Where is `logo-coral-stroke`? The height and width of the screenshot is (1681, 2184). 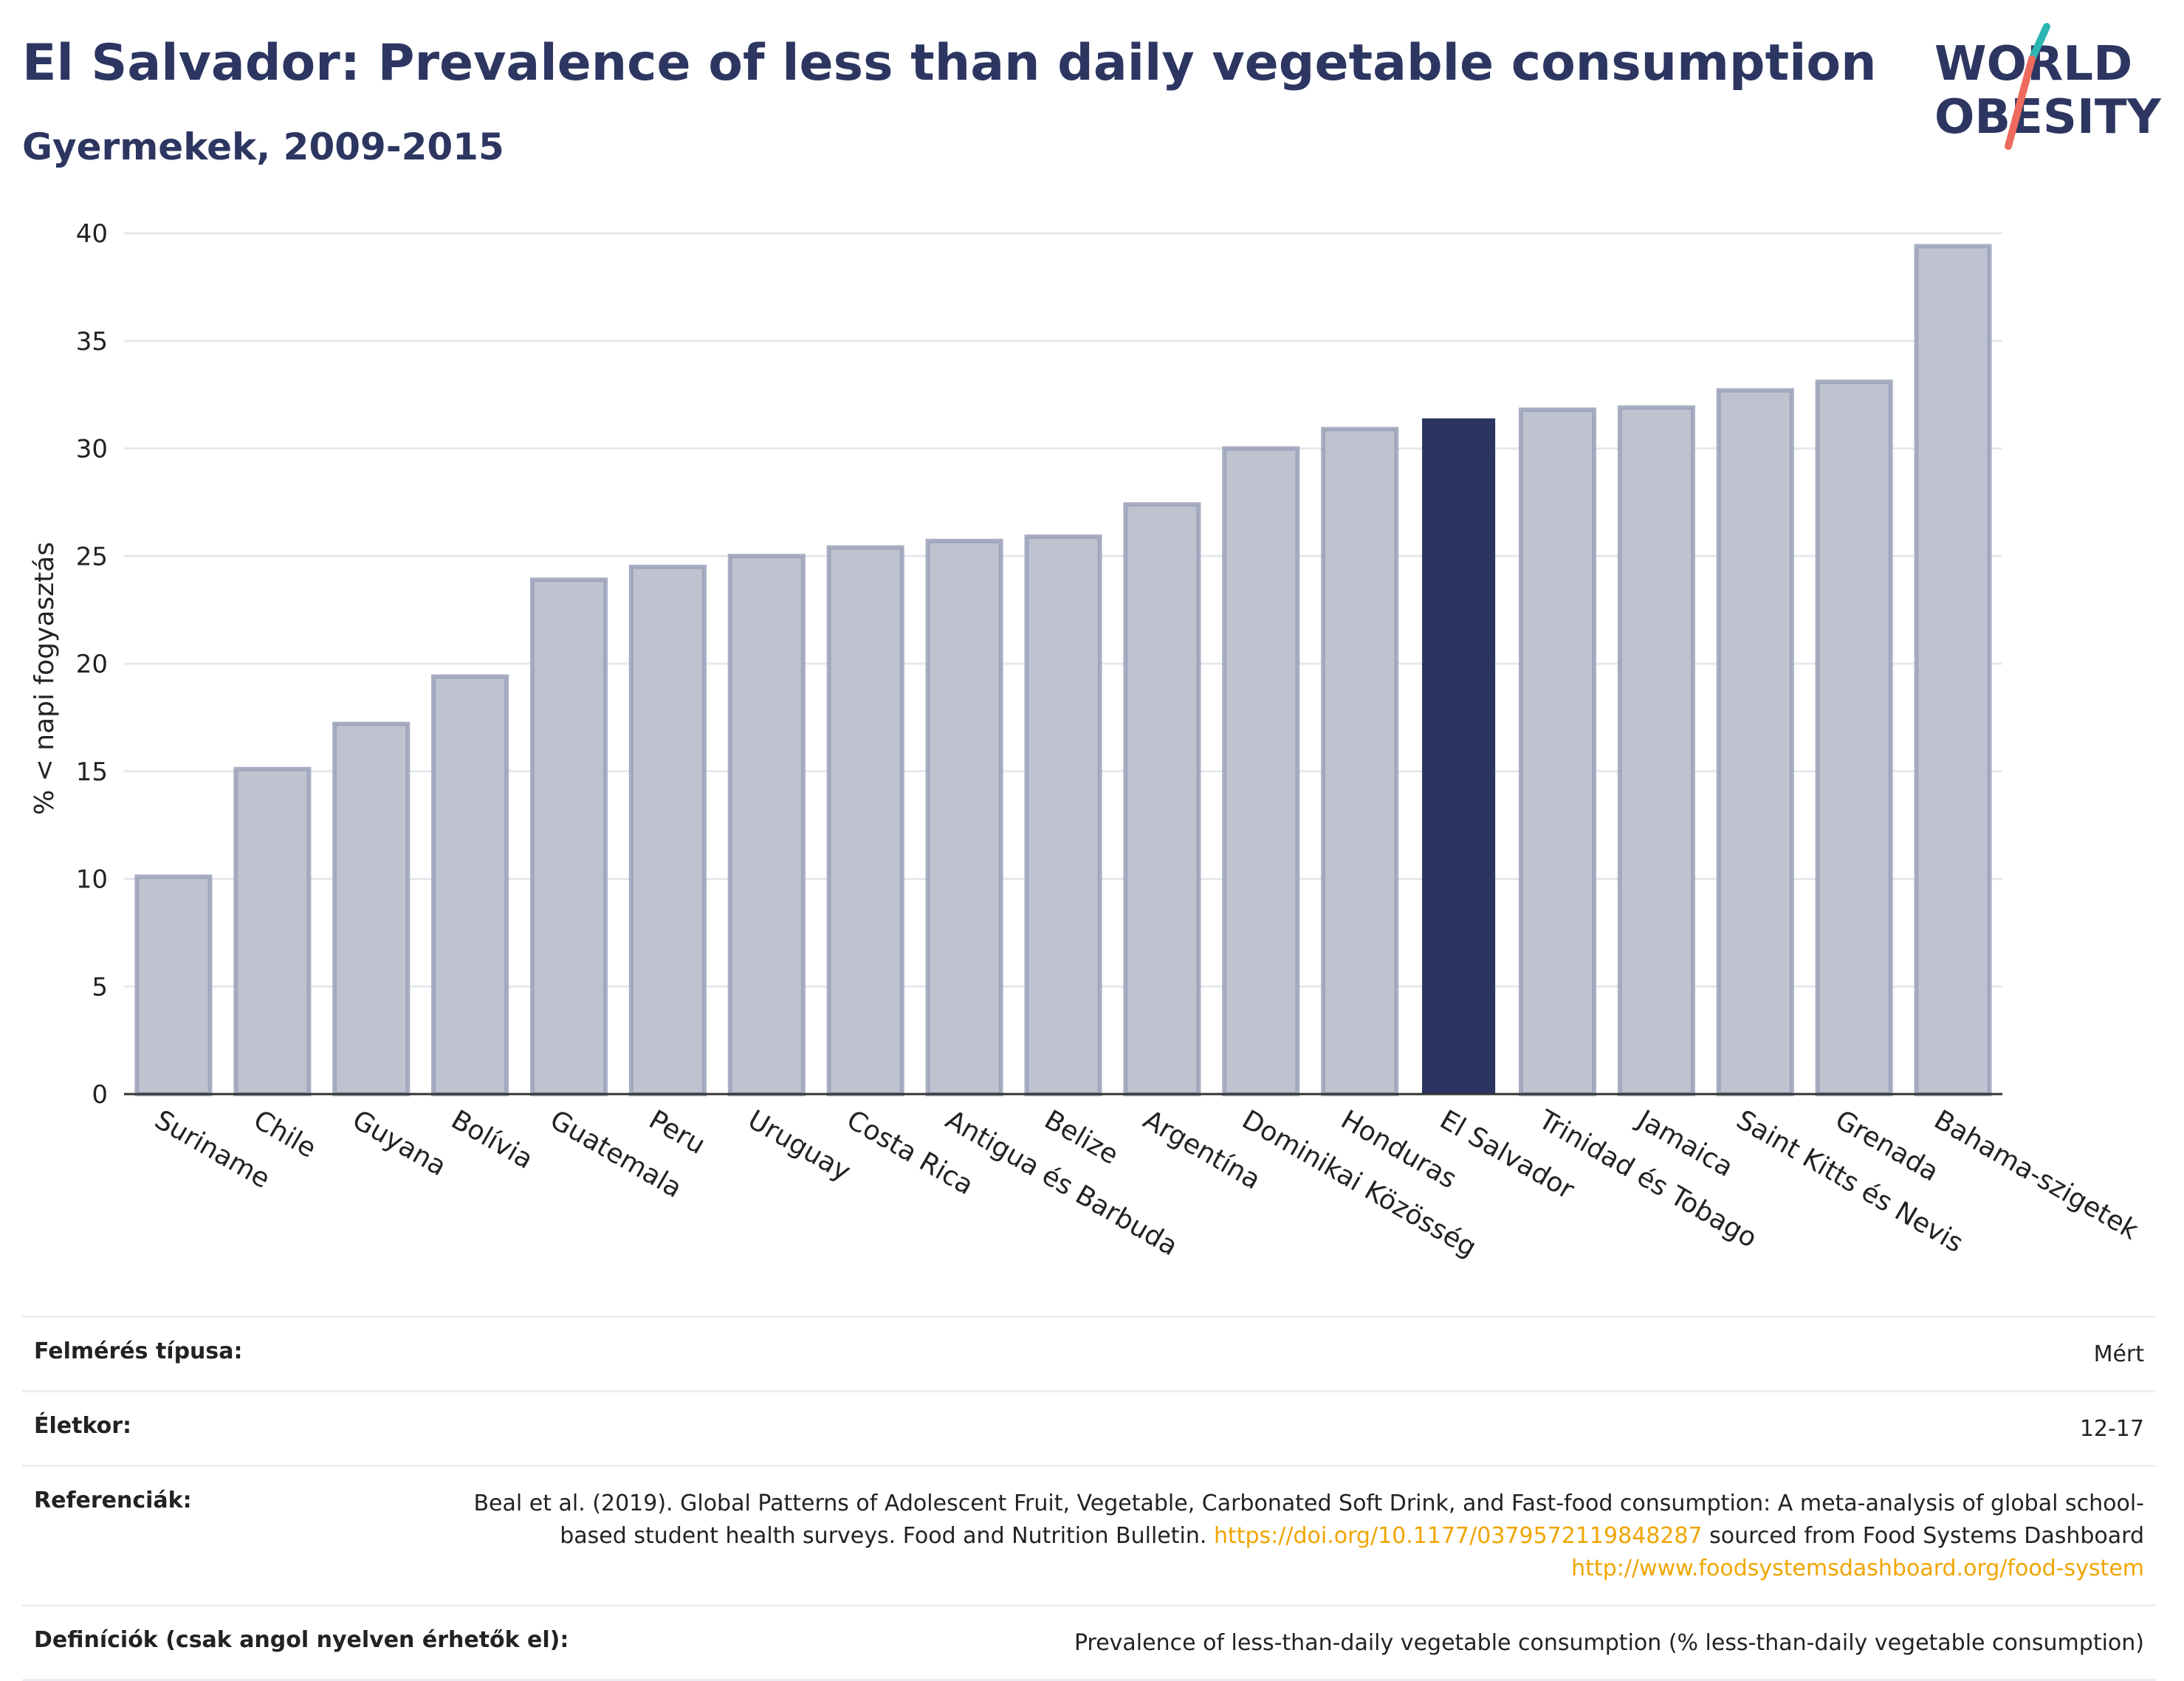
logo-coral-stroke is located at coordinates (2021, 102).